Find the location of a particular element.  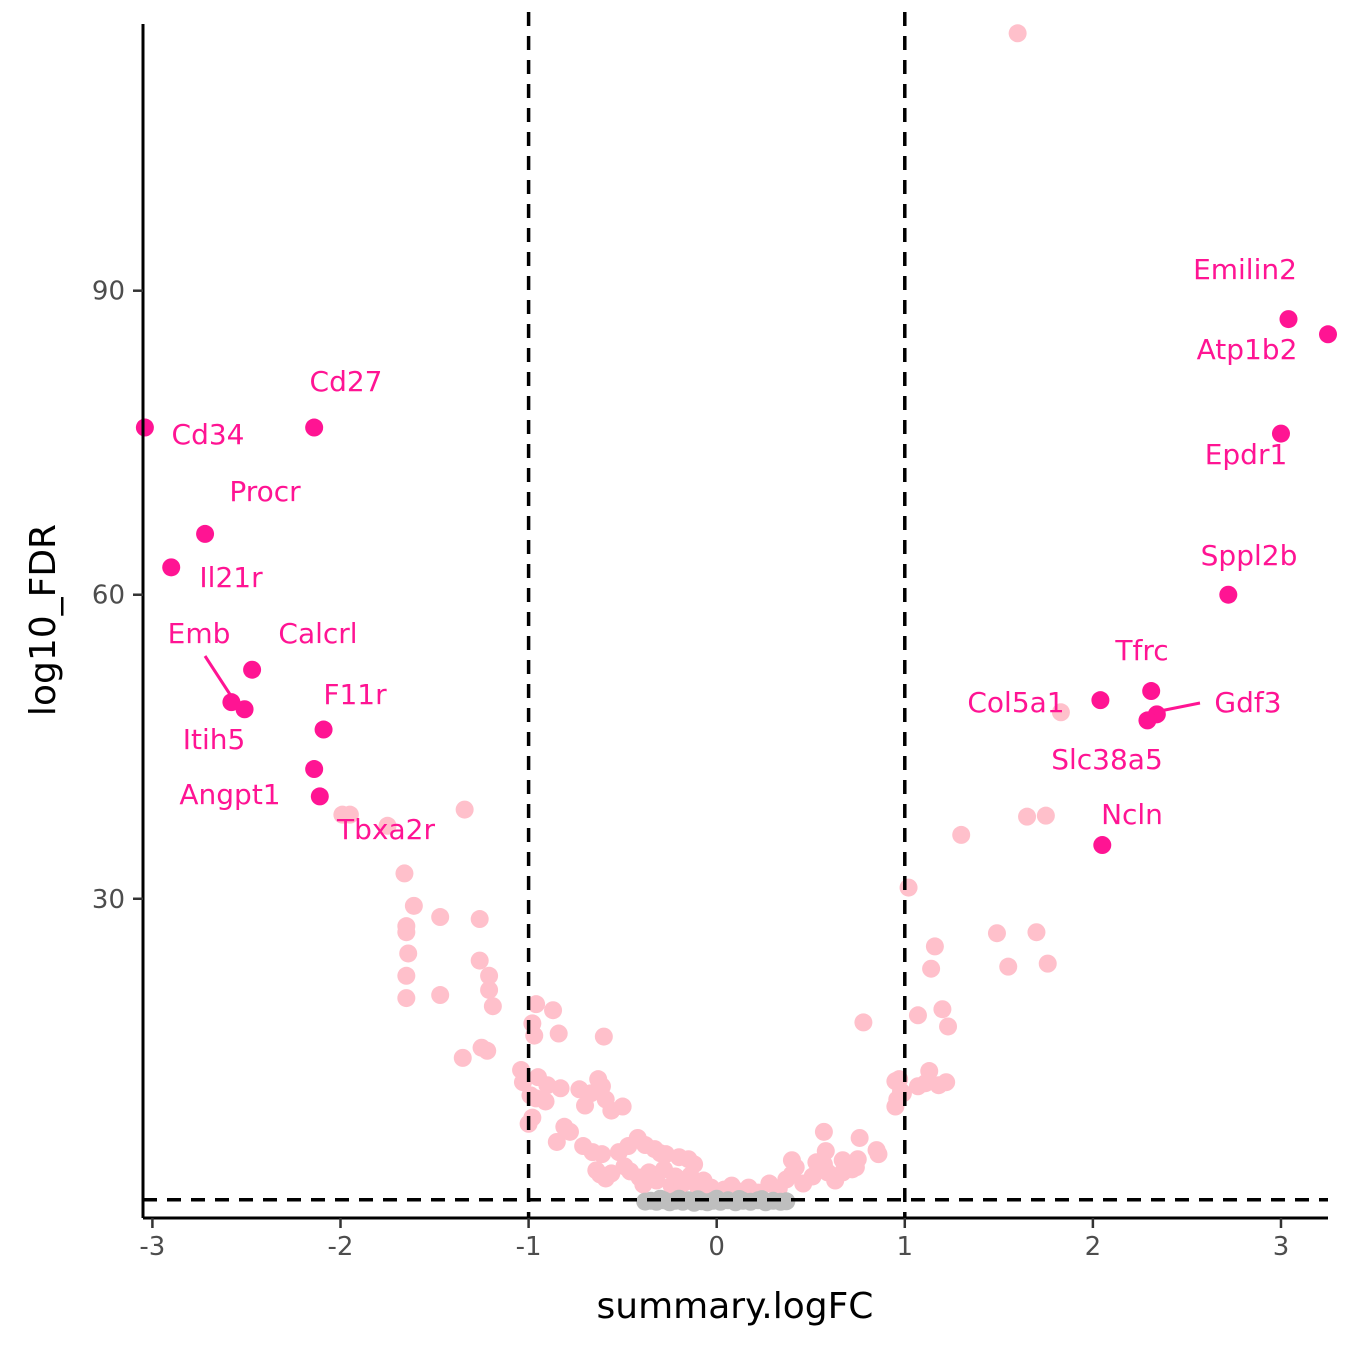

gene-label: Ncln is located at coordinates (1132, 814).